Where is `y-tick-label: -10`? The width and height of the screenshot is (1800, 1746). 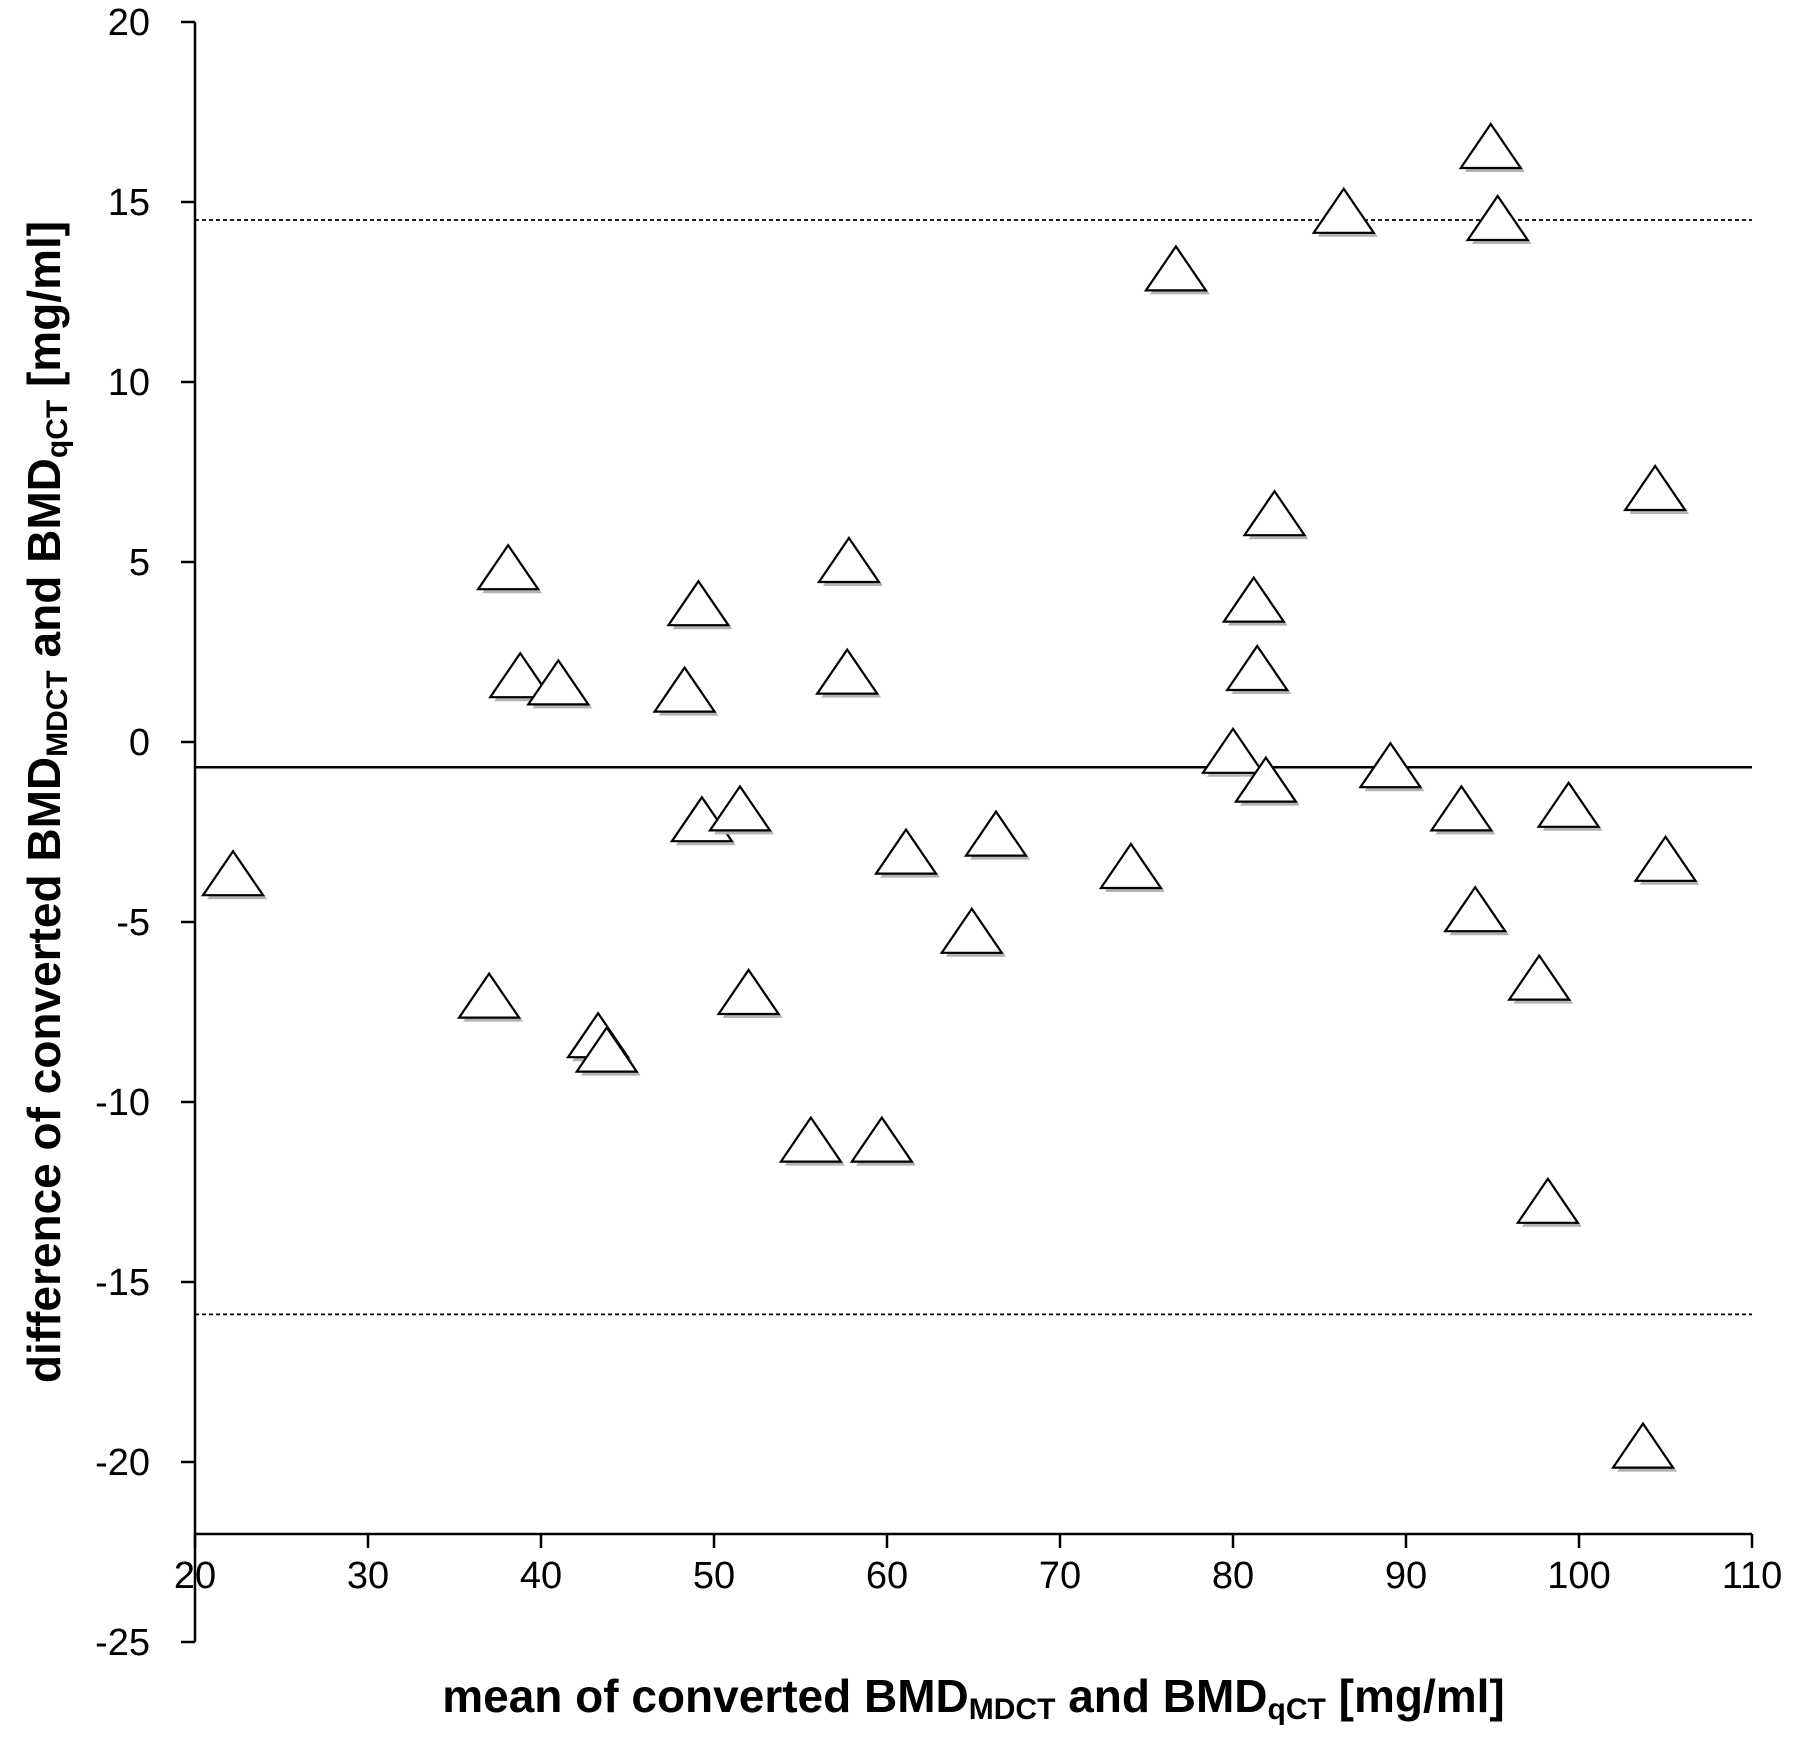 y-tick-label: -10 is located at coordinates (122, 1103).